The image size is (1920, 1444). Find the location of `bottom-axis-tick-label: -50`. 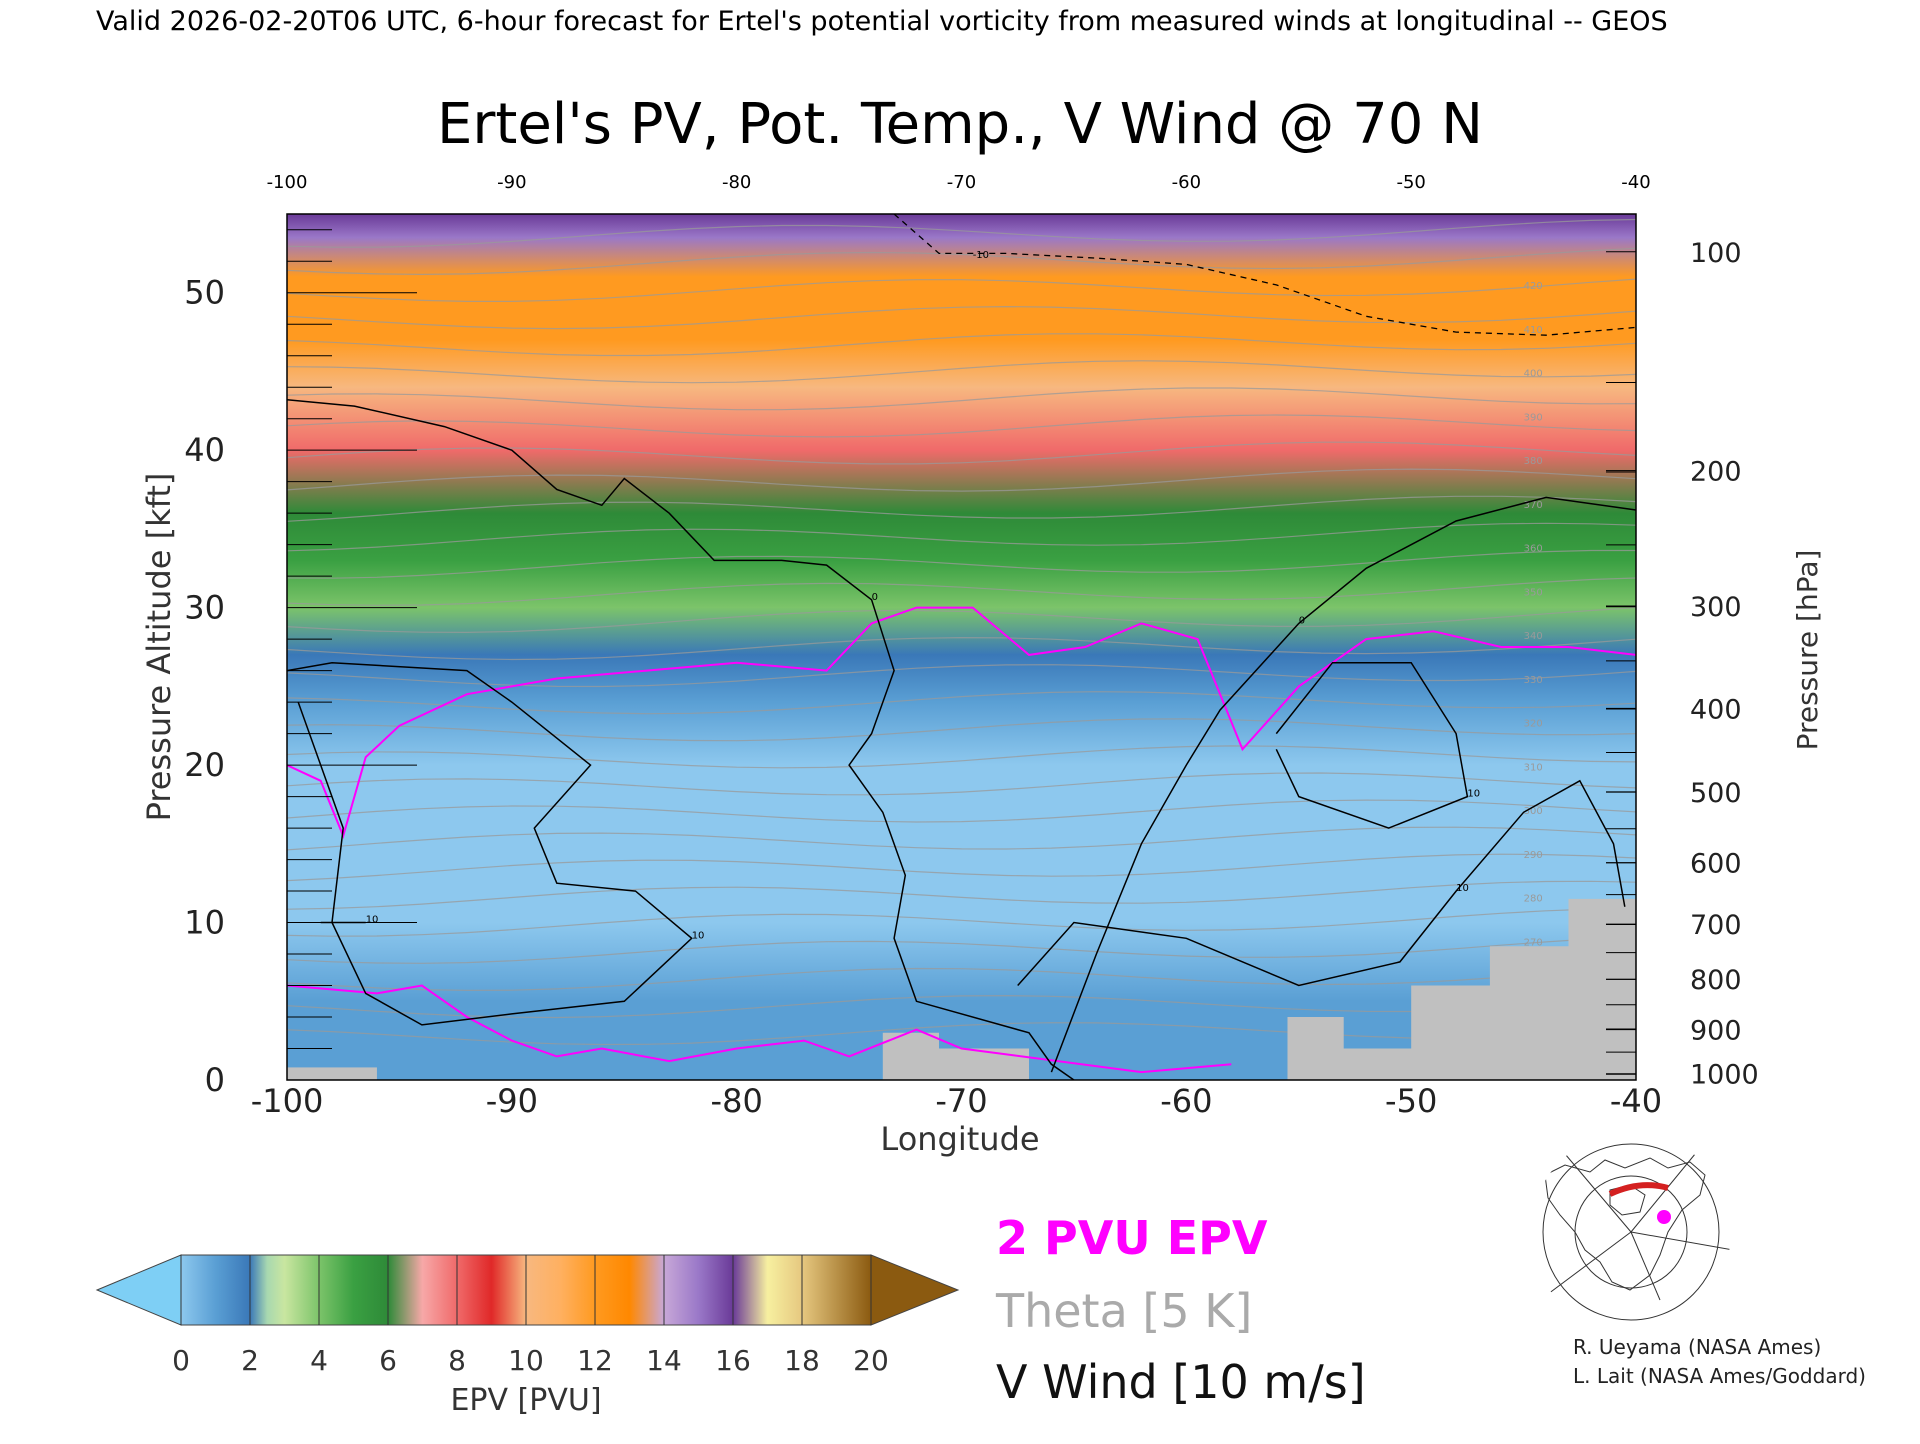

bottom-axis-tick-label: -50 is located at coordinates (1411, 1101).